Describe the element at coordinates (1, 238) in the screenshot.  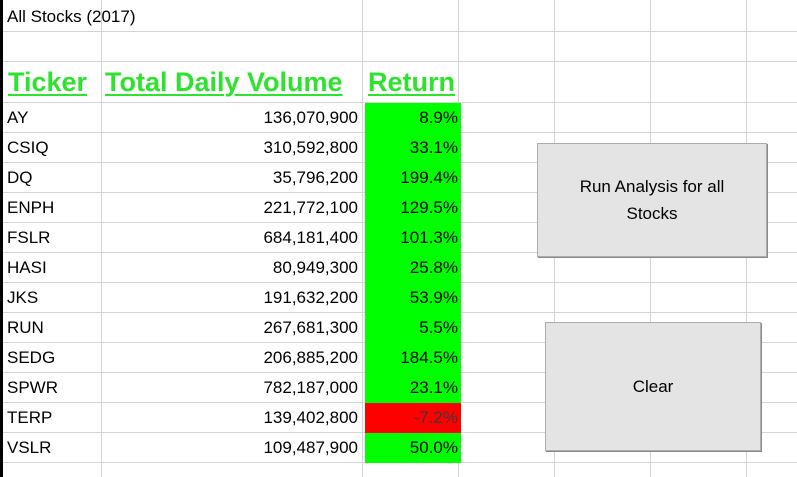
I see `sheet-left-border` at that location.